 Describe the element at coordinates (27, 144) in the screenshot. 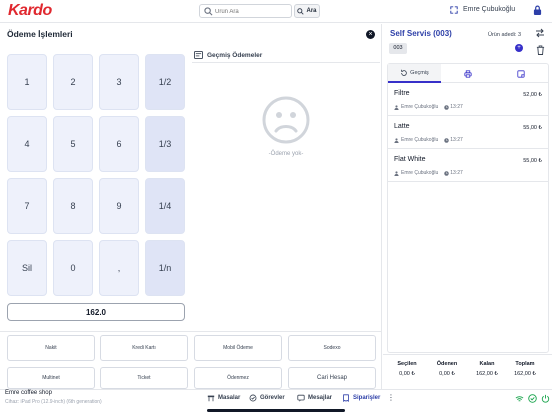

I see `key-4: 4` at that location.